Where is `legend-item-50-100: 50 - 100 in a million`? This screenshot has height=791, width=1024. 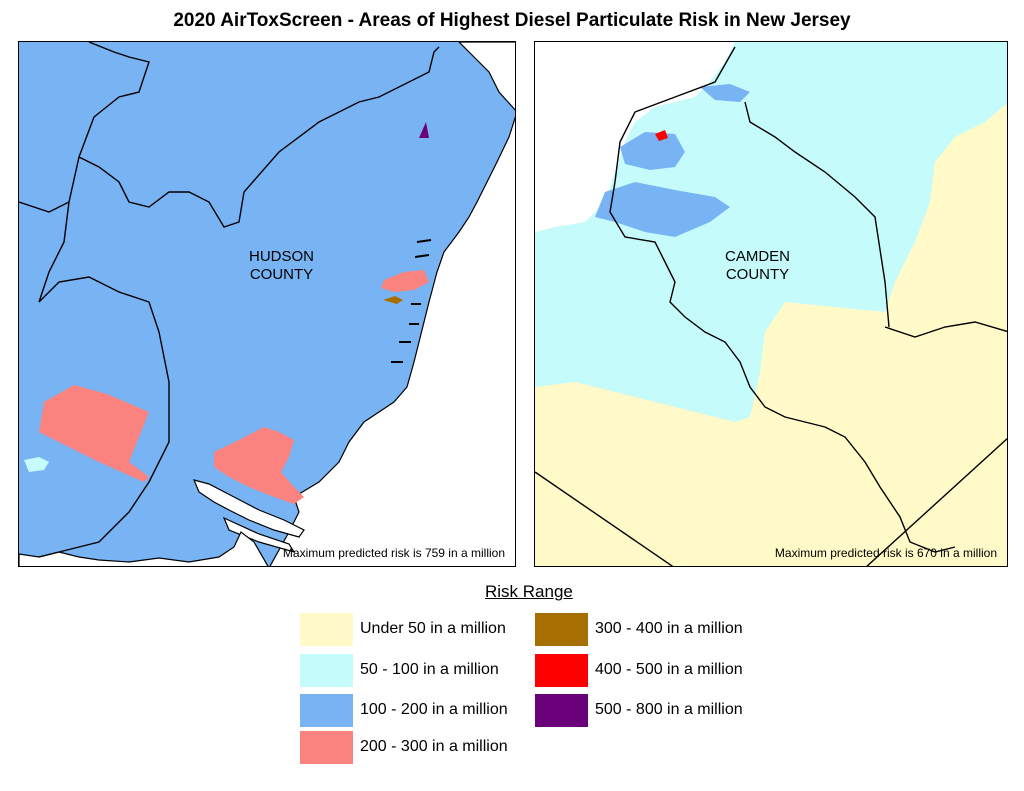 legend-item-50-100: 50 - 100 in a million is located at coordinates (399, 670).